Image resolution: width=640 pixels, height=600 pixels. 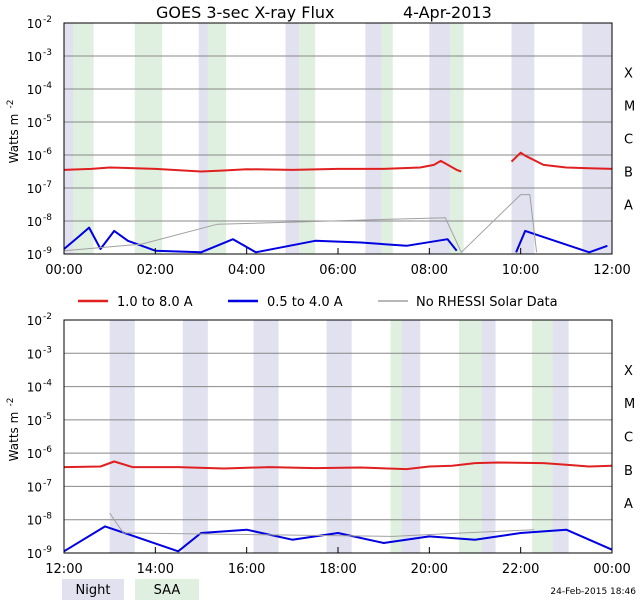 What do you see at coordinates (245, 12) in the screenshot?
I see `chart-title: GOES 3-sec X-ray Flux` at bounding box center [245, 12].